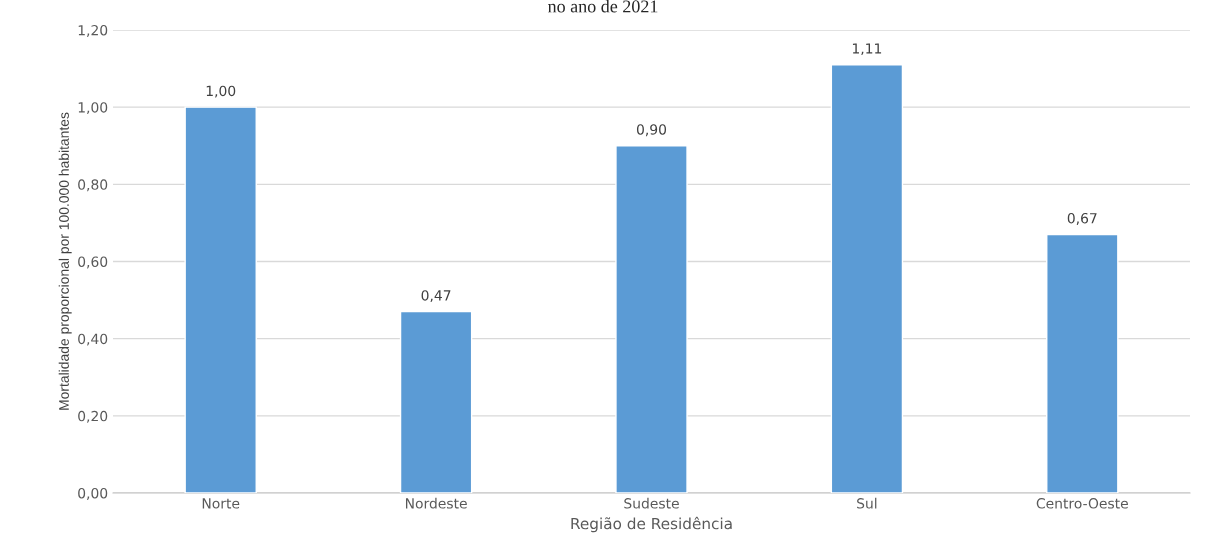 The height and width of the screenshot is (557, 1206). What do you see at coordinates (93, 108) in the screenshot?
I see `y-tick-label: 1,00` at bounding box center [93, 108].